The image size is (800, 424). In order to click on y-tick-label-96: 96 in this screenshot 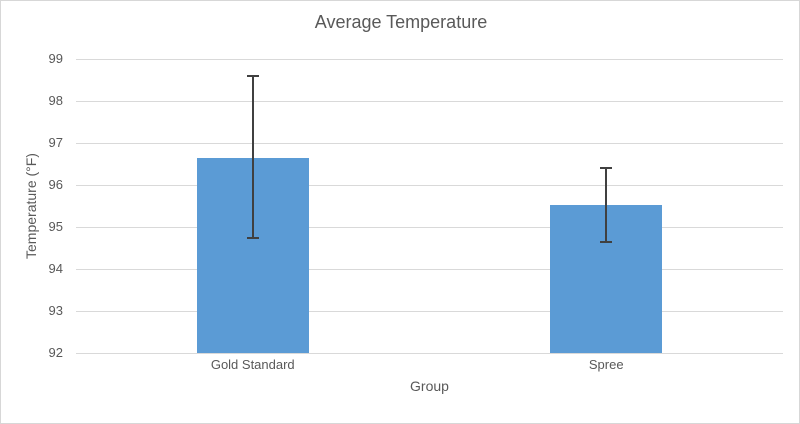, I will do `click(55, 184)`.